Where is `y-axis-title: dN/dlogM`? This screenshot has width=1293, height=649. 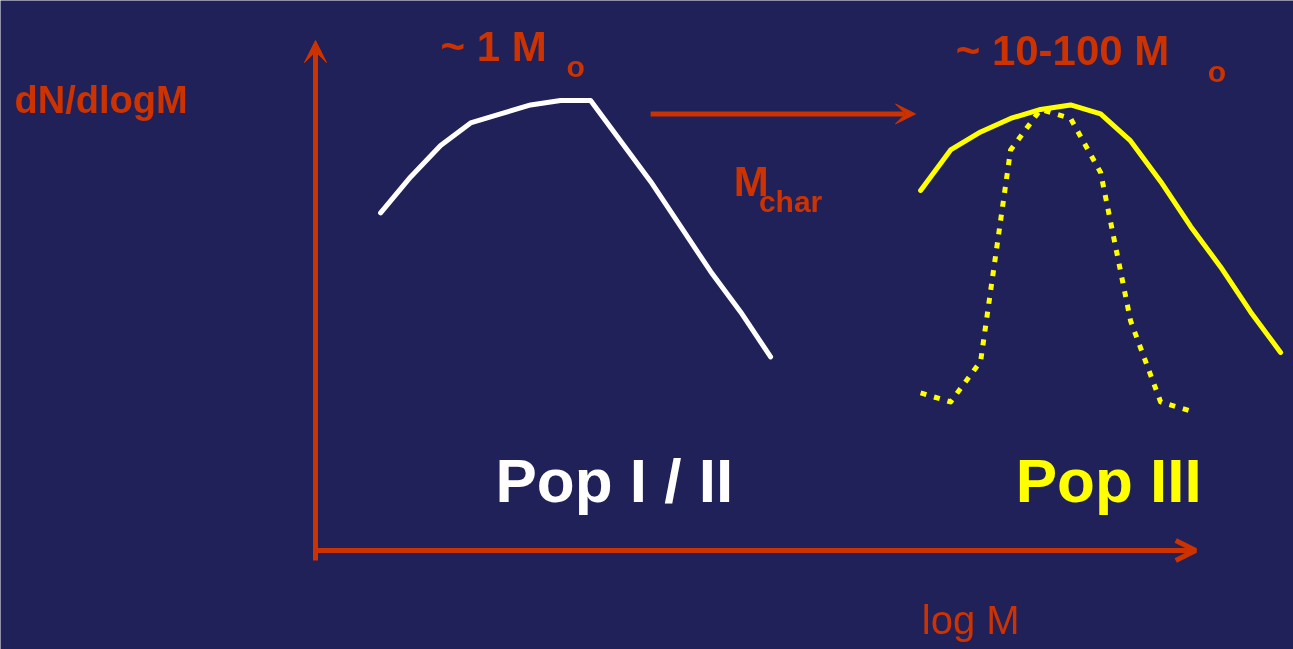
y-axis-title: dN/dlogM is located at coordinates (101, 100).